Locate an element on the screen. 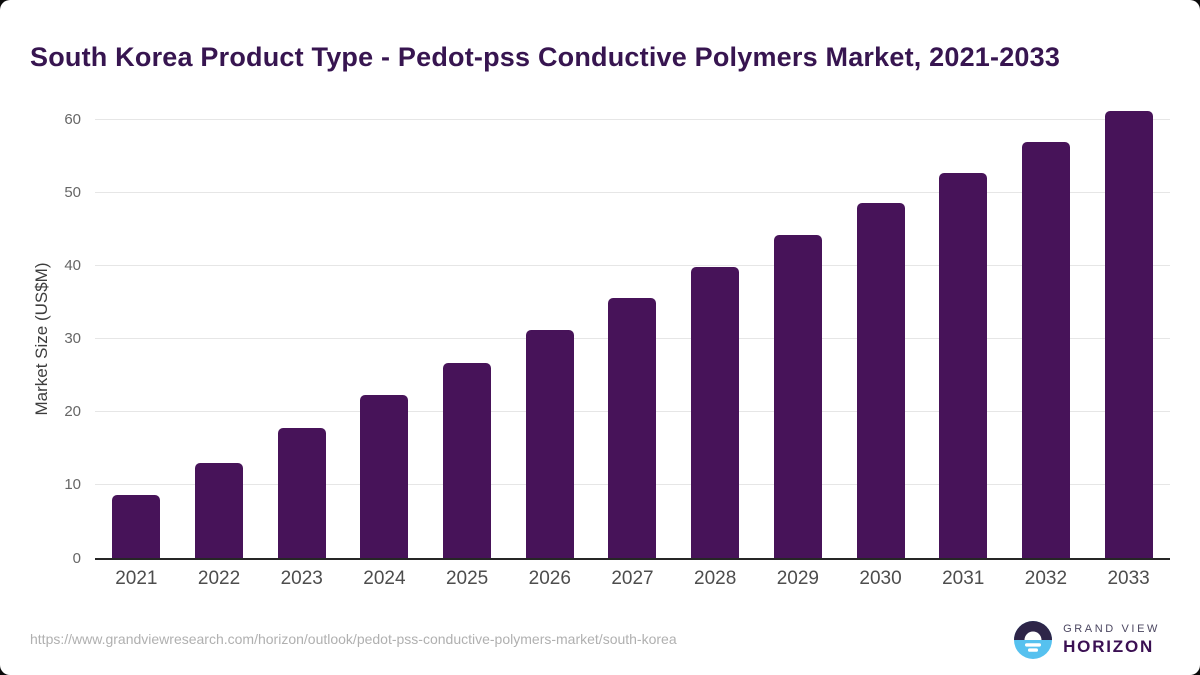 Image resolution: width=1200 pixels, height=675 pixels. bar-2026 is located at coordinates (549, 444).